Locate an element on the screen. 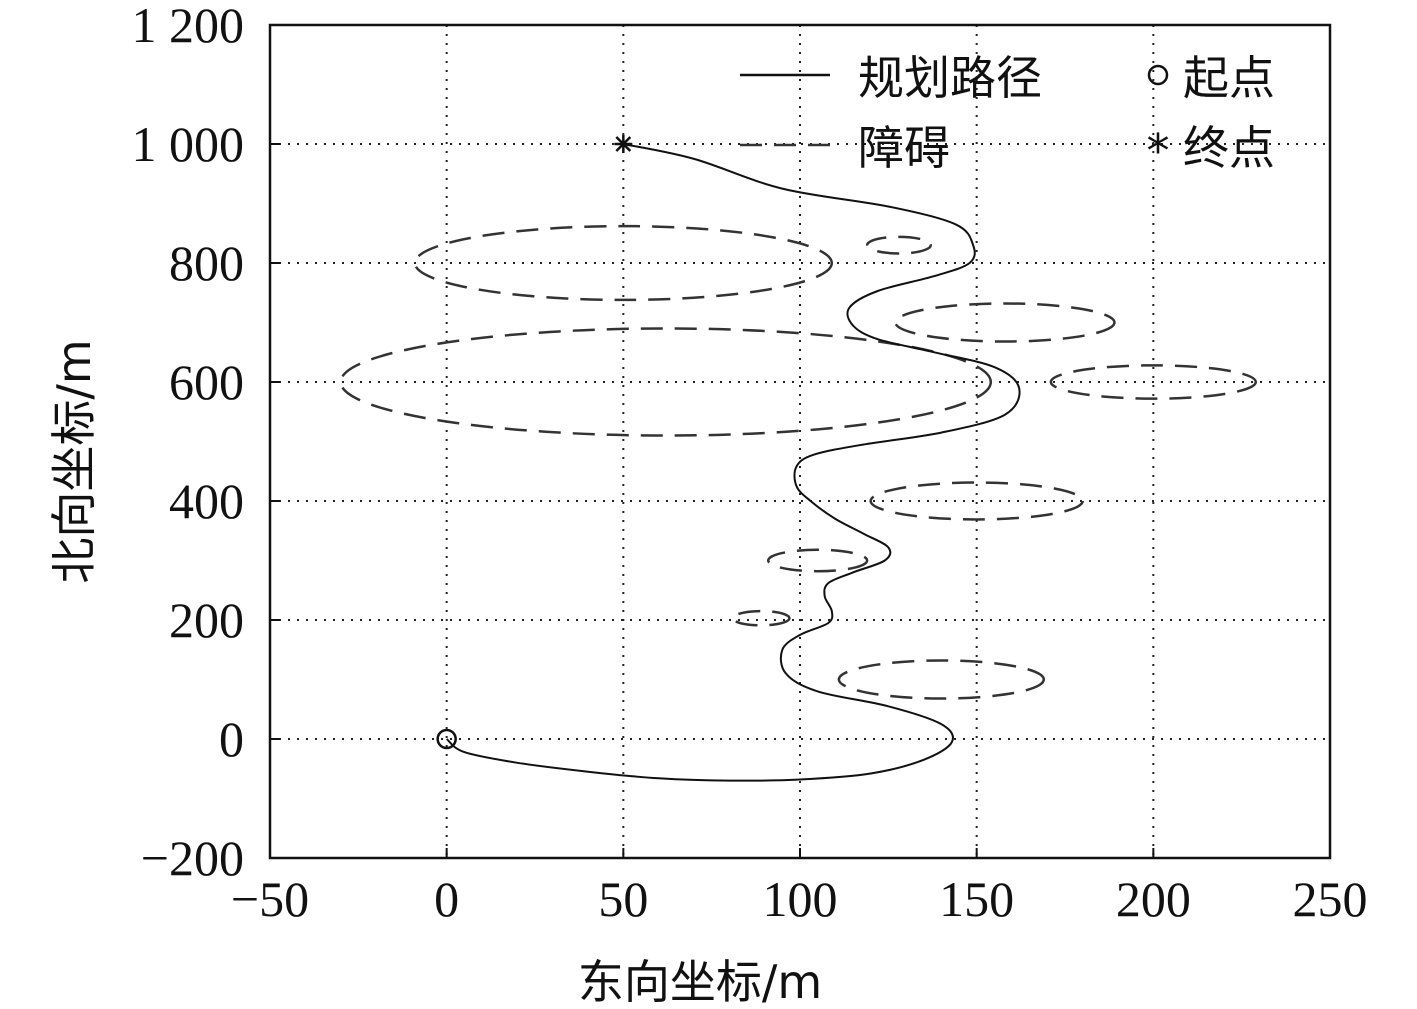  x-tick-label: 200 is located at coordinates (1153, 899).